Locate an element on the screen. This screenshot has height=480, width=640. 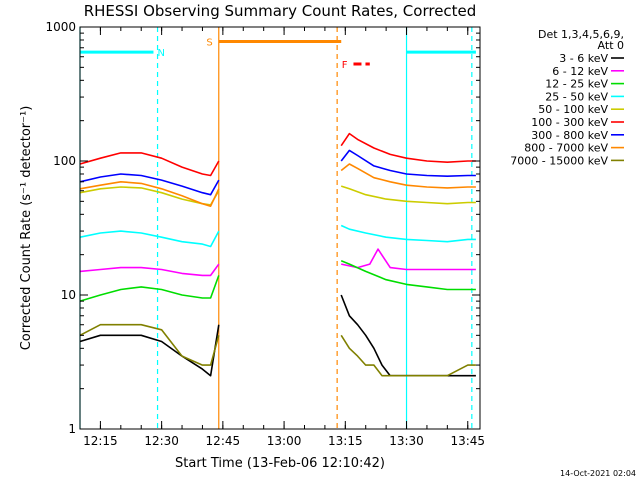
x-tick-label-5: 13:30 is located at coordinates (406, 441).